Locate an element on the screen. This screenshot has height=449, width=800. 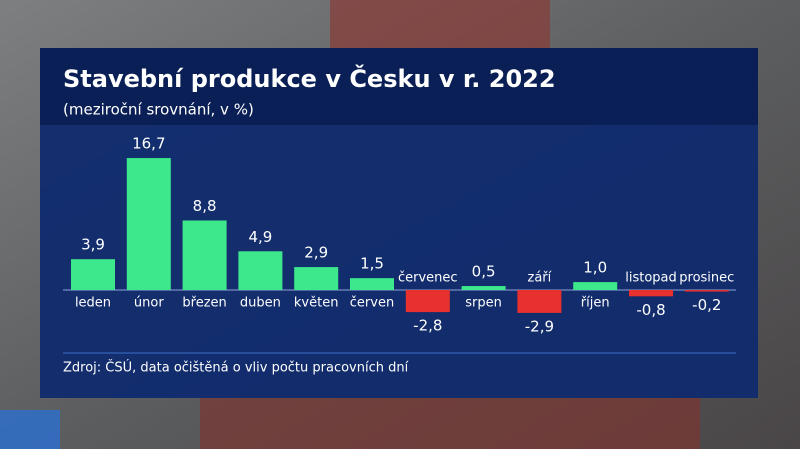
value-label: -0,8 is located at coordinates (650, 310).